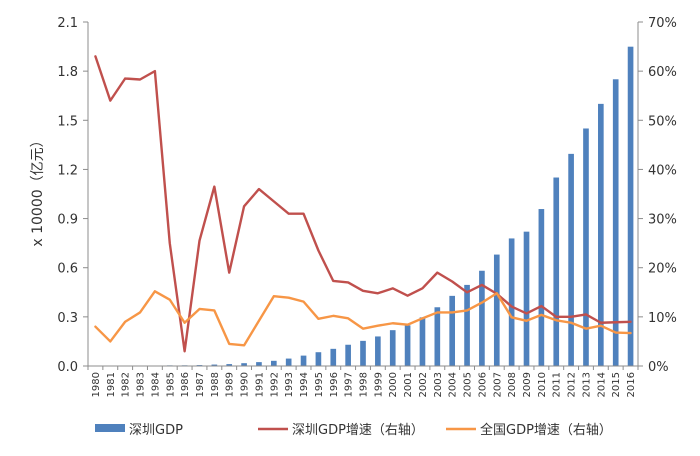 The width and height of the screenshot is (700, 456). Describe the element at coordinates (245, 384) in the screenshot. I see `x-tick-label: 1990` at that location.